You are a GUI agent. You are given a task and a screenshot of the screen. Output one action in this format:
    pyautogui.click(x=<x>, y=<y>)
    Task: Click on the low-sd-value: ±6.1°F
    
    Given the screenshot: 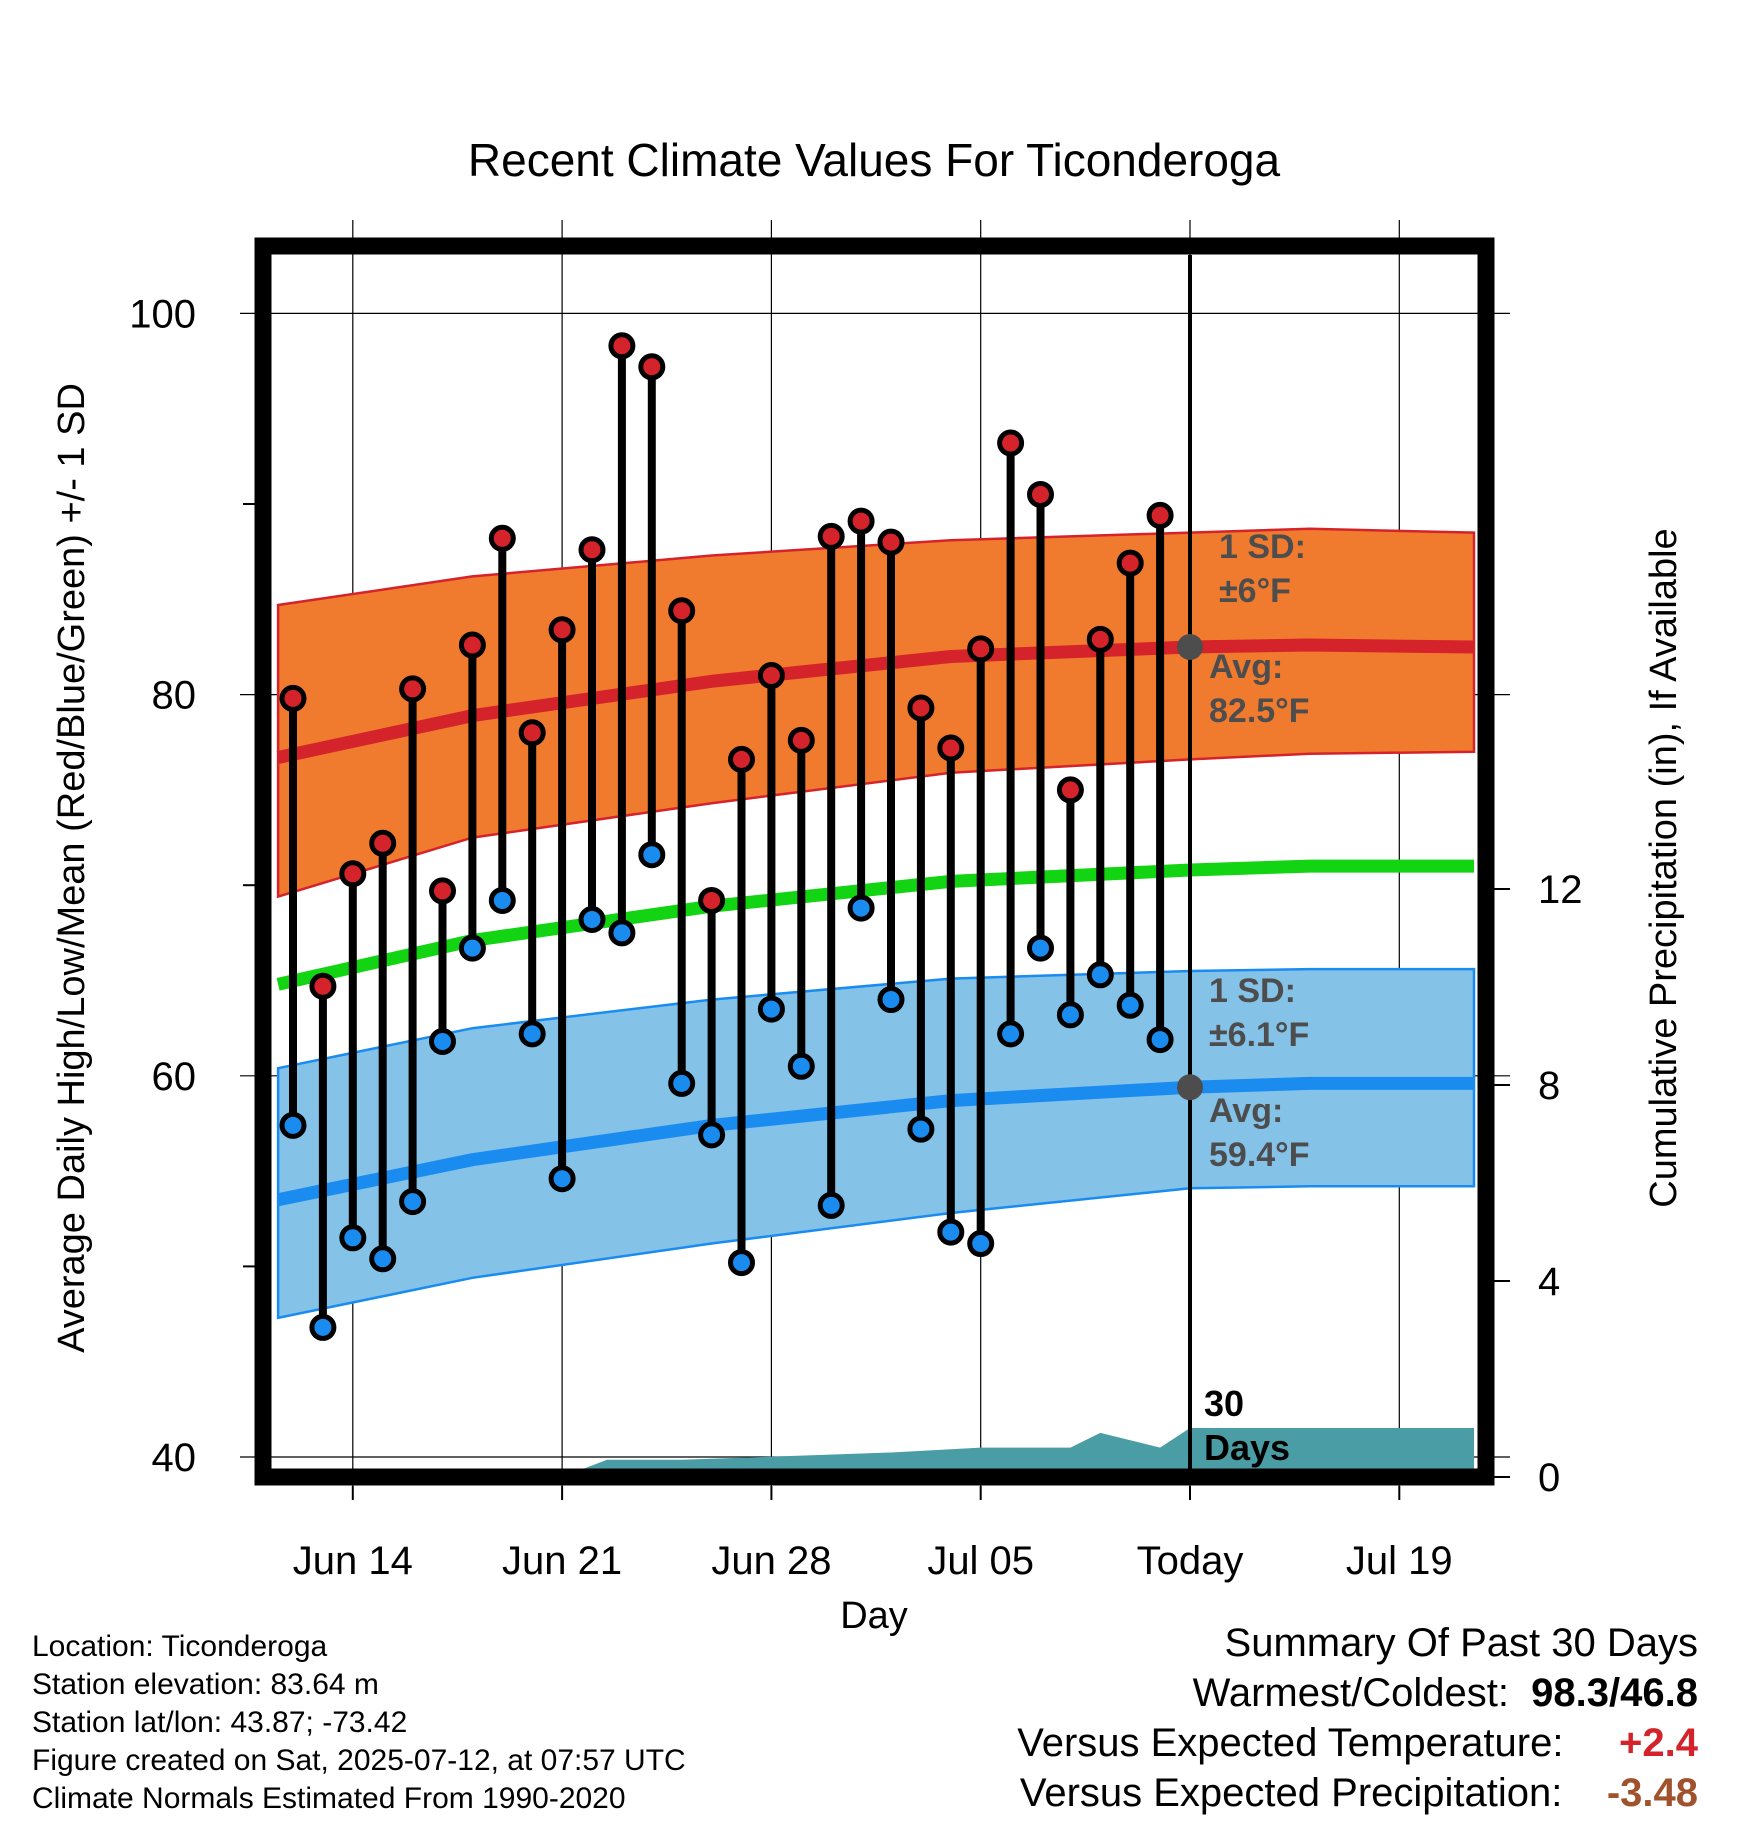 What is the action you would take?
    pyautogui.click(x=1259, y=1035)
    